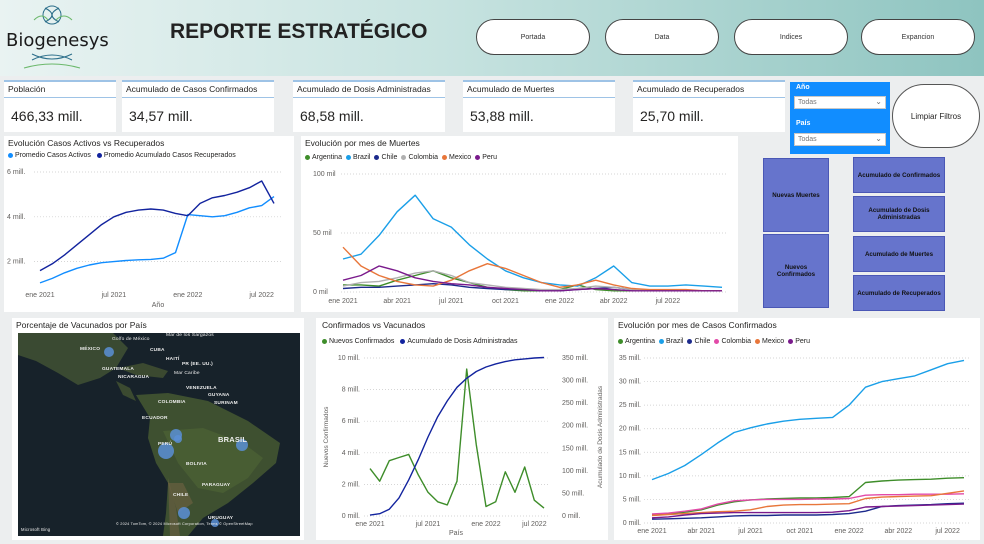  What do you see at coordinates (709, 106) in the screenshot?
I see `kpi-card-recuperados: Acumulado de Recuperados 25,70 mill.` at bounding box center [709, 106].